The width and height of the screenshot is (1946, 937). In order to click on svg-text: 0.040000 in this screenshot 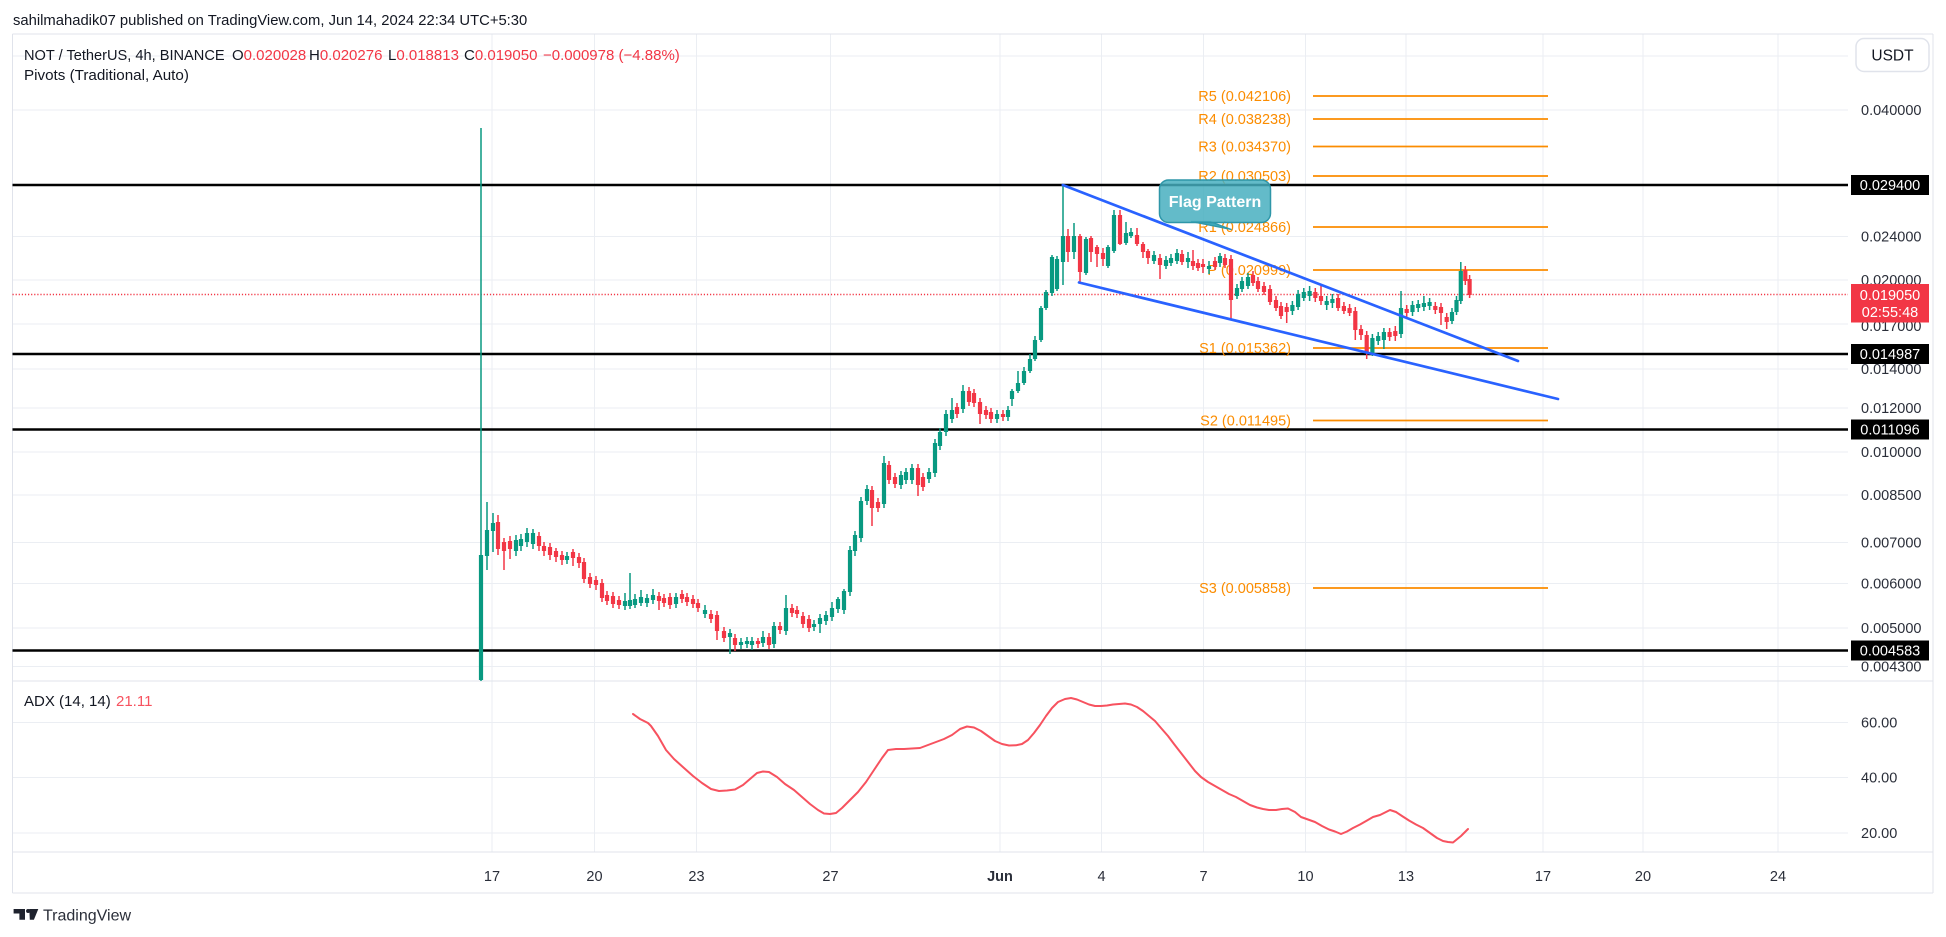, I will do `click(1891, 111)`.